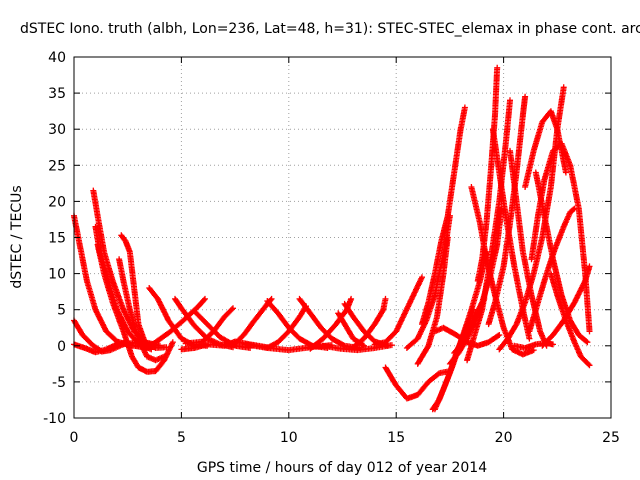 The height and width of the screenshot is (480, 640). I want to click on y-tick-label: -10, so click(54, 419).